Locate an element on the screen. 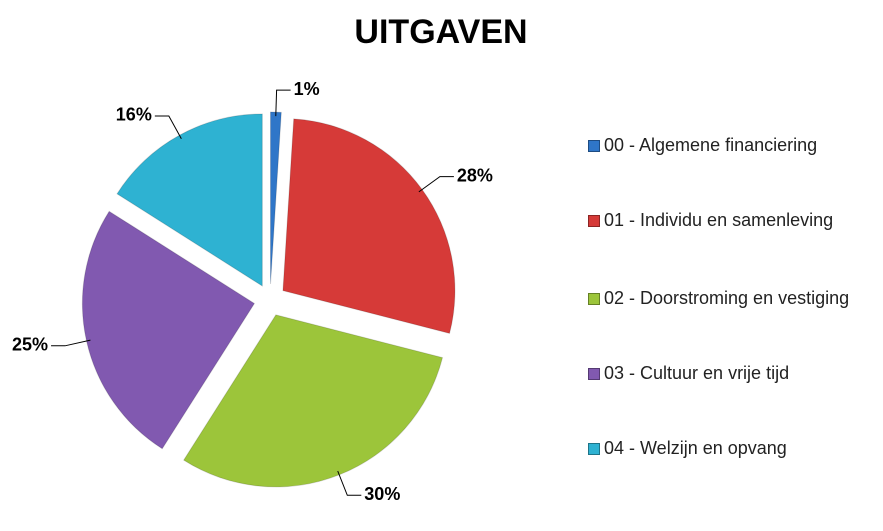  legend-item: 04 - Welzijn en opvang is located at coordinates (687, 448).